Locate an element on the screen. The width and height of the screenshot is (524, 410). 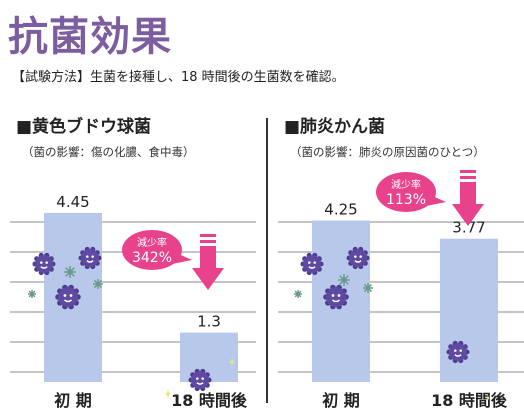
chart-title: ■肺炎かん菌 is located at coordinates (335, 127).